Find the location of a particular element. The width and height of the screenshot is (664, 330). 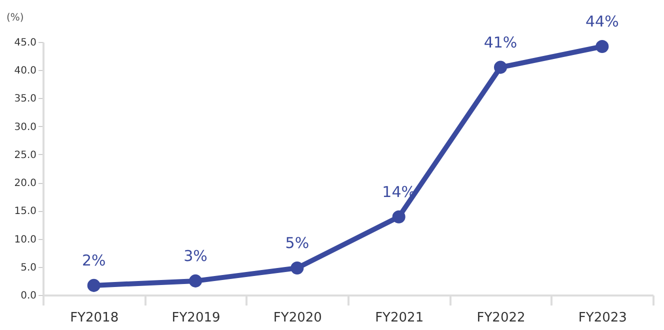

y-tick-label: 40.0 is located at coordinates (25, 71).